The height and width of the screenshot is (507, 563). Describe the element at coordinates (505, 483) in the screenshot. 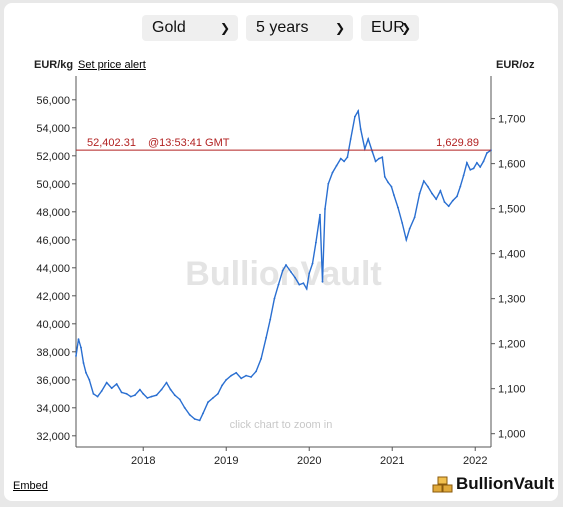

I see `brand-name: BullionVault` at that location.